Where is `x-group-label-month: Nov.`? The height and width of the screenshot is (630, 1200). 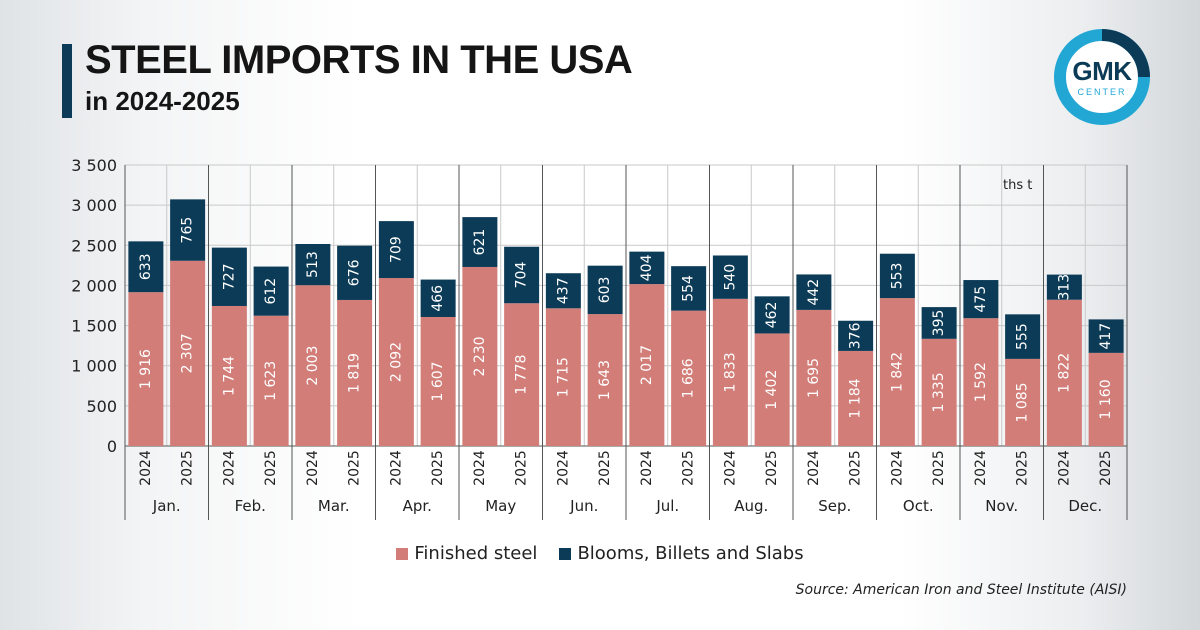 x-group-label-month: Nov. is located at coordinates (1001, 506).